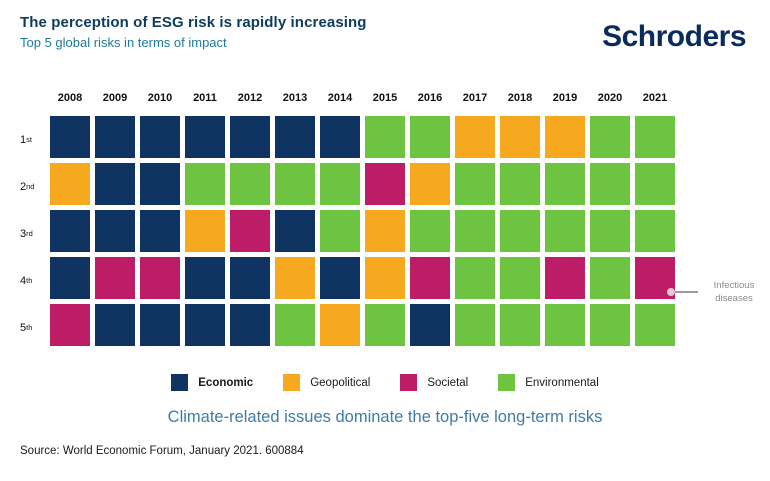 The image size is (770, 481). Describe the element at coordinates (295, 325) in the screenshot. I see `cell-2013-rank5-environmental` at that location.